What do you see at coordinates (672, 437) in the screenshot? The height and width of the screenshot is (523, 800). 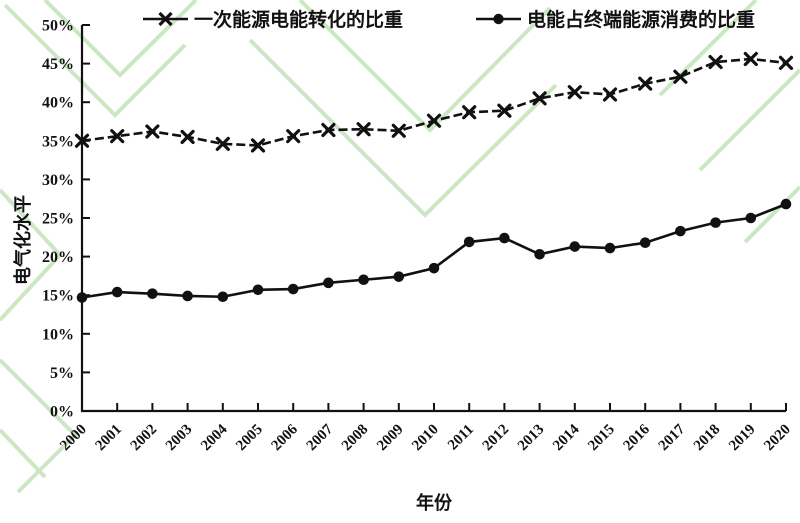 I see `svg-text: 2017` at bounding box center [672, 437].